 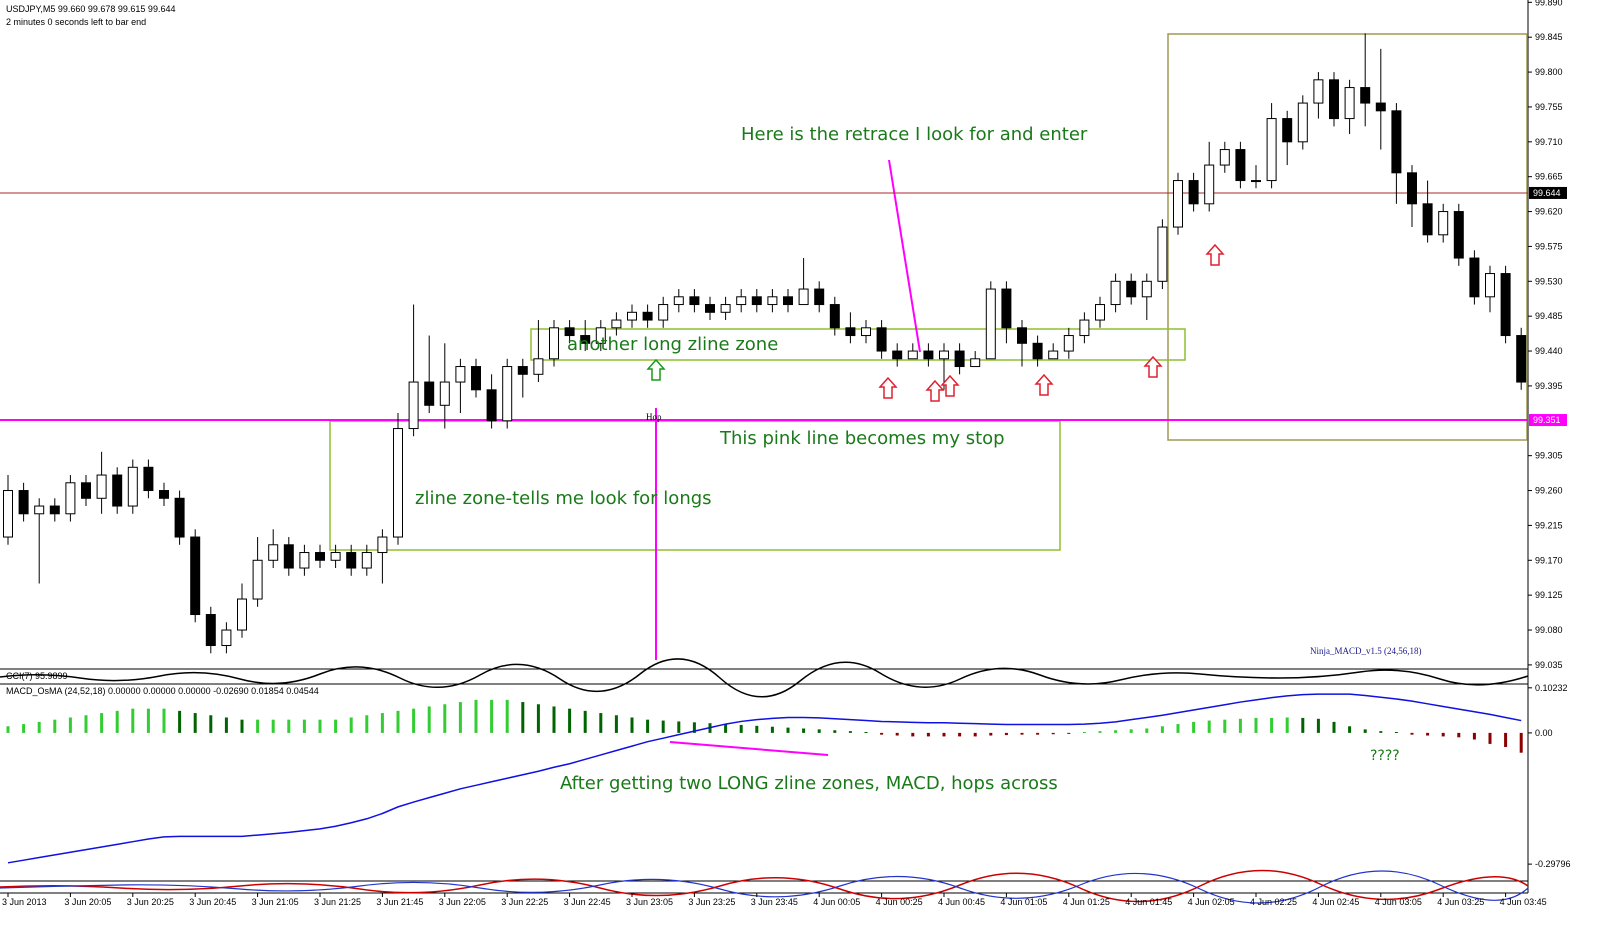 What do you see at coordinates (764, 678) in the screenshot?
I see `cci-line` at bounding box center [764, 678].